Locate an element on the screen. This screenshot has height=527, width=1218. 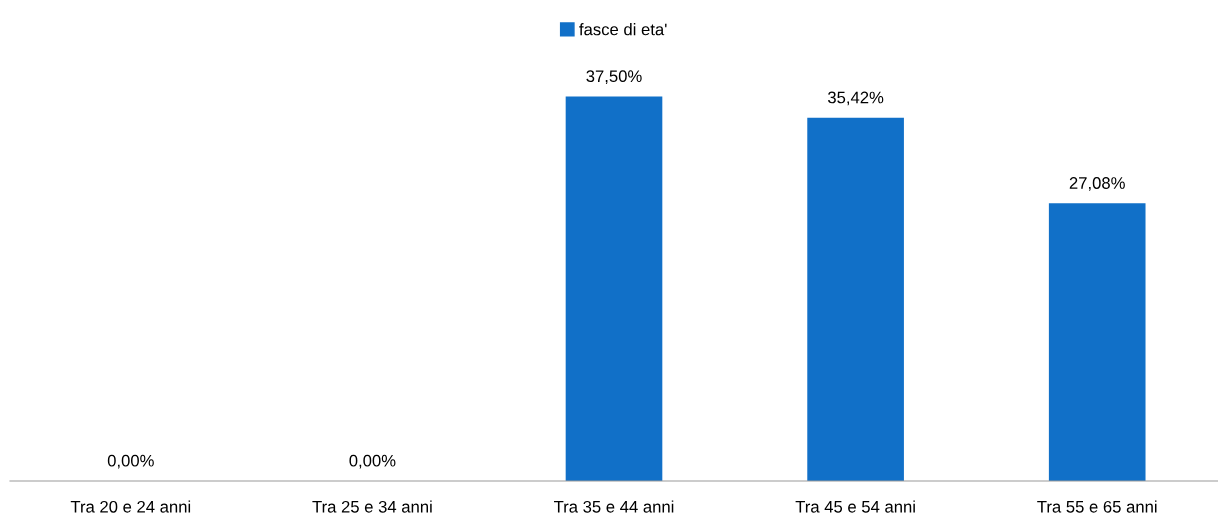
x-tick-label: Tra 35 e 44 anni is located at coordinates (614, 506).